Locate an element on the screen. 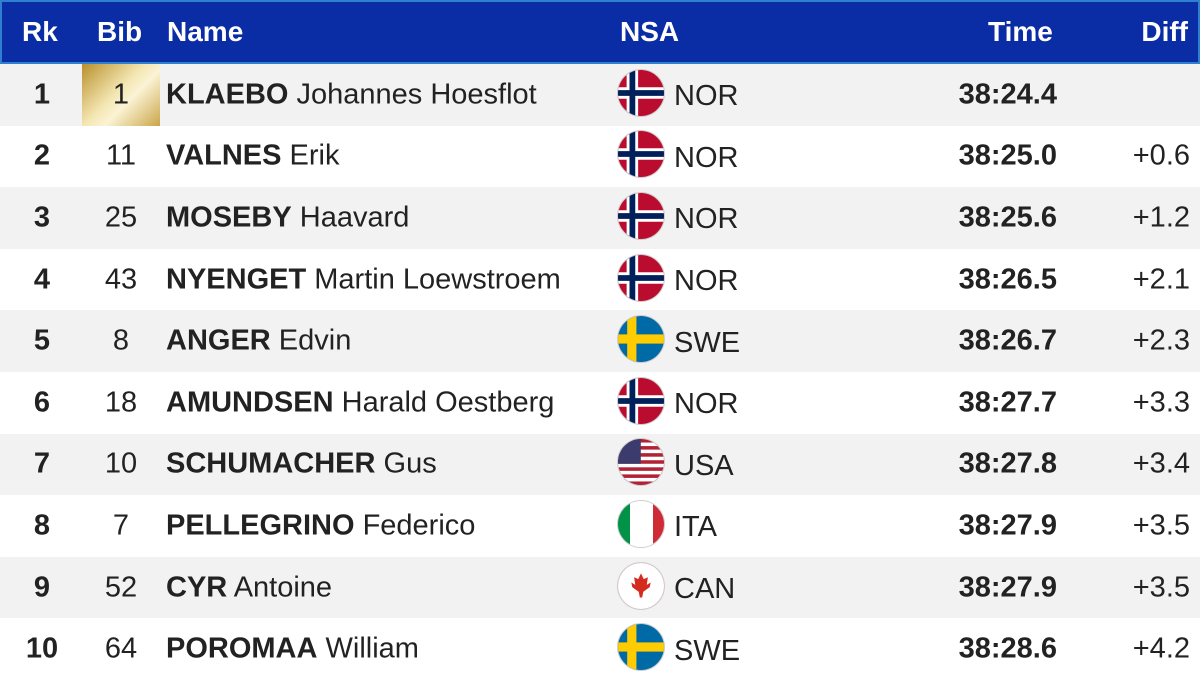 The image size is (1200, 680). athlete-first-name: Martin Loewstroem is located at coordinates (437, 279).